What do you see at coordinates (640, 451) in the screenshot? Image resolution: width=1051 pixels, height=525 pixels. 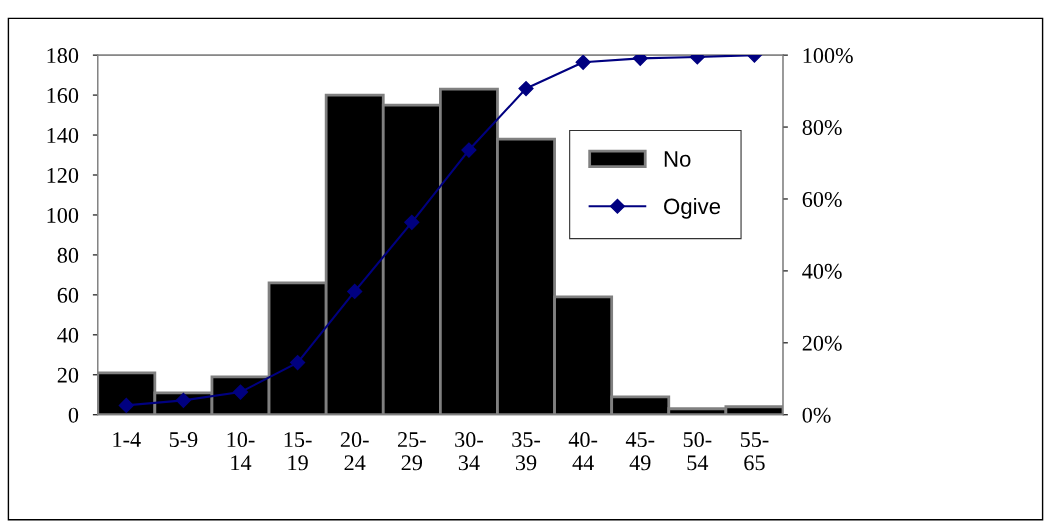 I see `x-tick-label: 45- 49` at bounding box center [640, 451].